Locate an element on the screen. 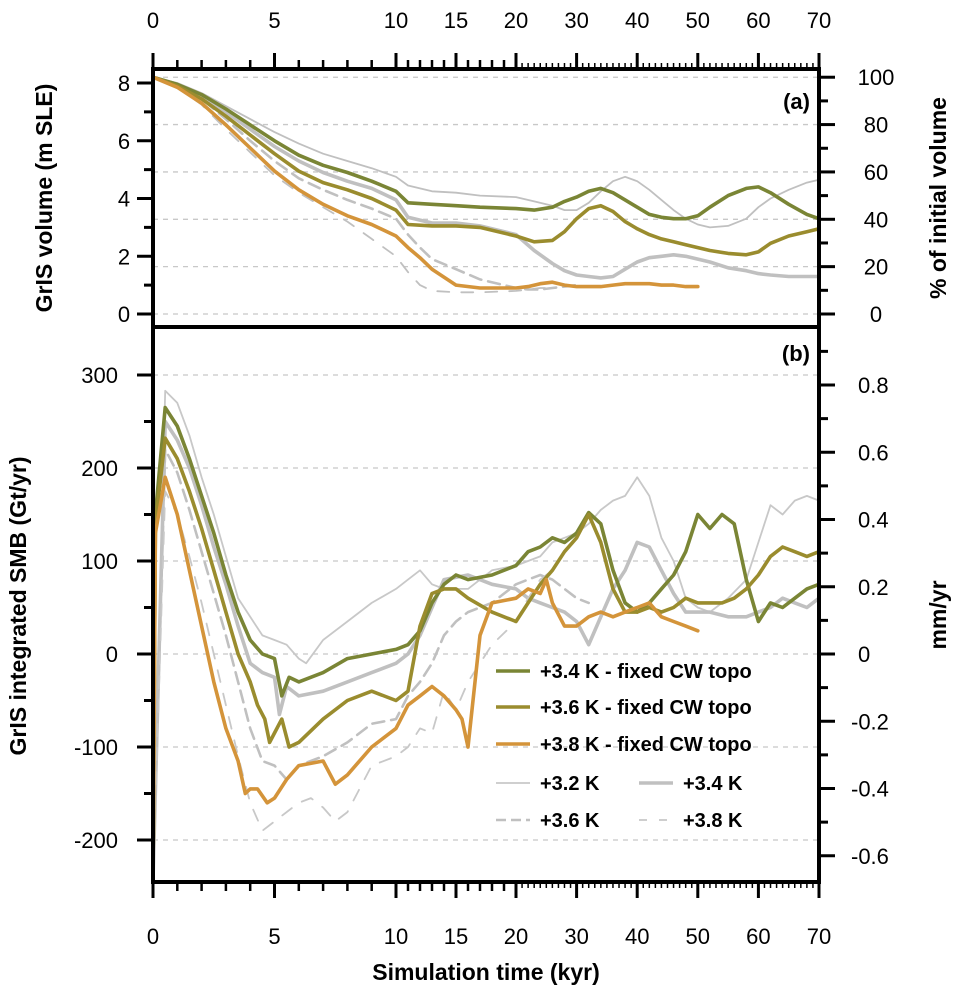 The width and height of the screenshot is (962, 1002). x-tick-label-top: 30 is located at coordinates (576, 20).